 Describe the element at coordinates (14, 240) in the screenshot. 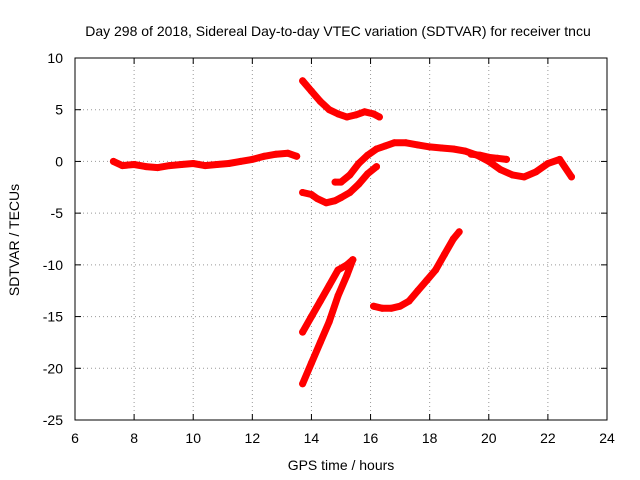

I see `y-axis-label: SDTVAR / TECUs` at that location.